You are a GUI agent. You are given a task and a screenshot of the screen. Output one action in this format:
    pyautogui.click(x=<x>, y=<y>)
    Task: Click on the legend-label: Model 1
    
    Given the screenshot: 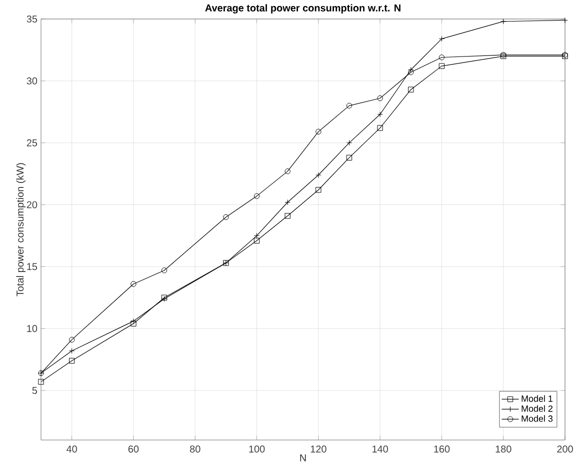 What is the action you would take?
    pyautogui.click(x=537, y=398)
    